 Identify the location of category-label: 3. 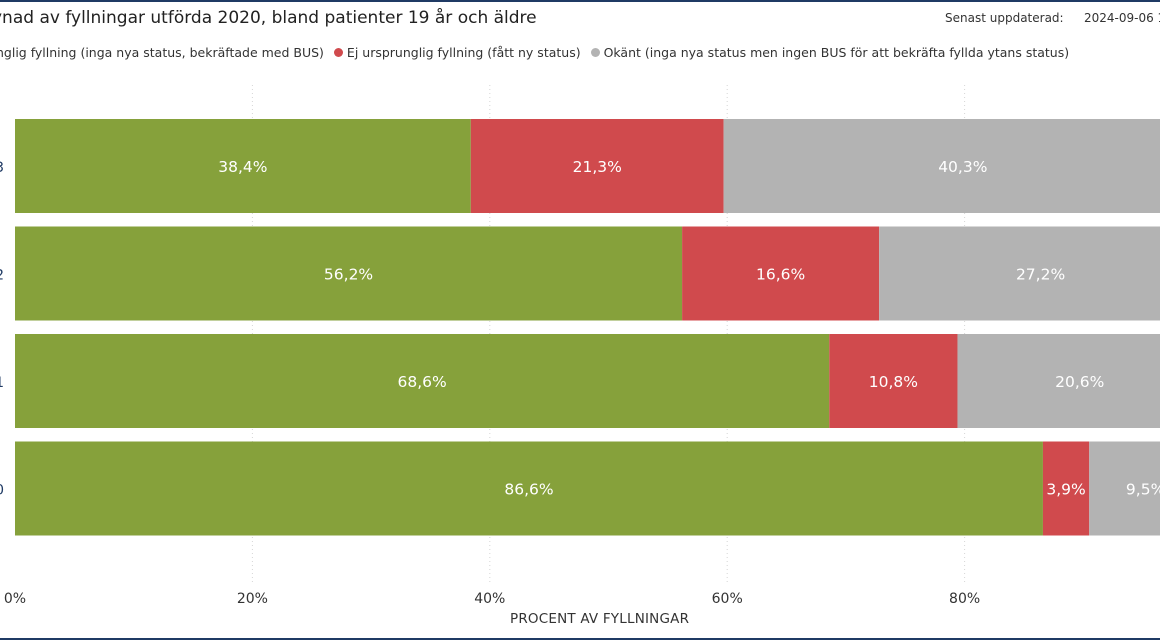
(2, 168).